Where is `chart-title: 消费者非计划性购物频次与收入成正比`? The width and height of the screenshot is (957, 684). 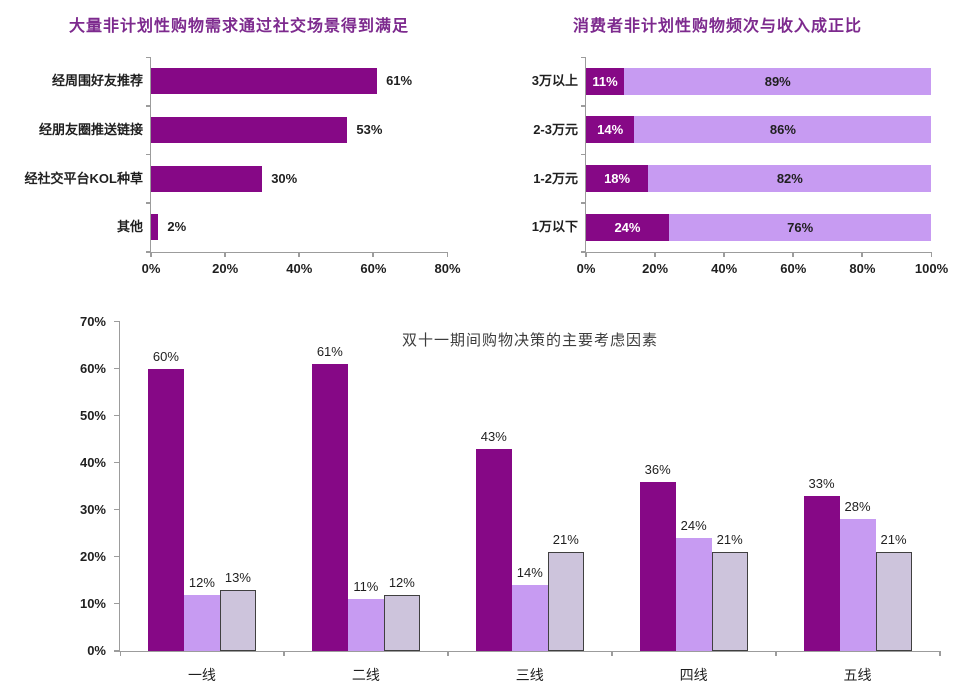
chart-title: 消费者非计划性购物频次与收入成正比 is located at coordinates (717, 26).